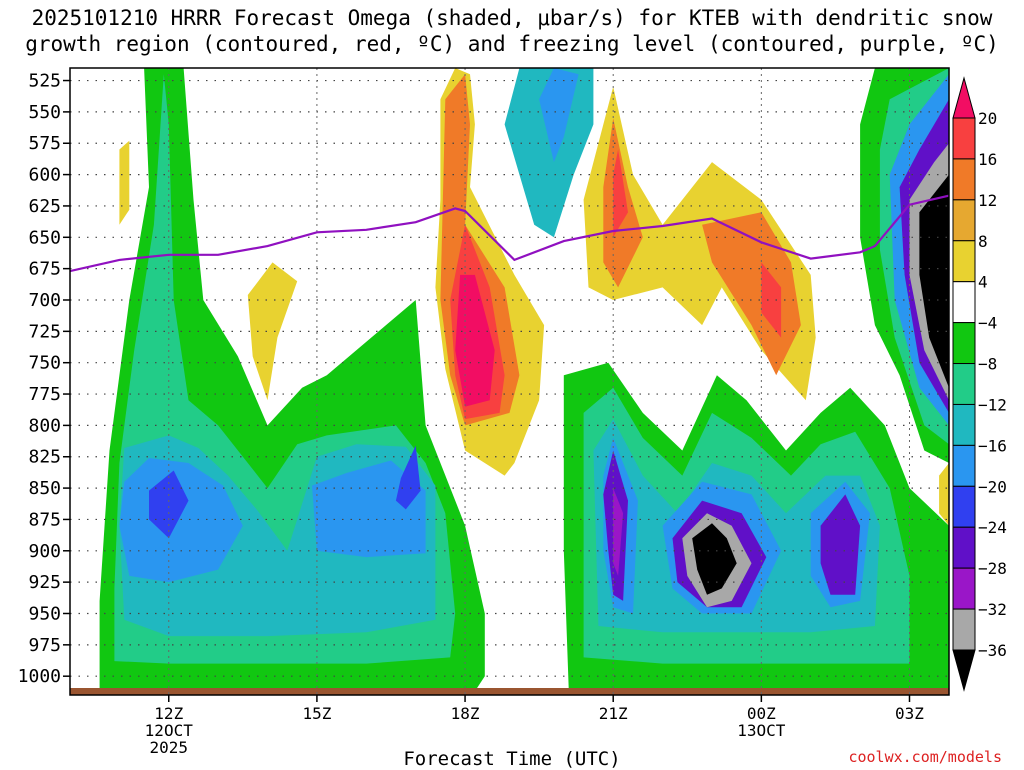 The image size is (1024, 770). I want to click on y-tick-label: 925, so click(44, 582).